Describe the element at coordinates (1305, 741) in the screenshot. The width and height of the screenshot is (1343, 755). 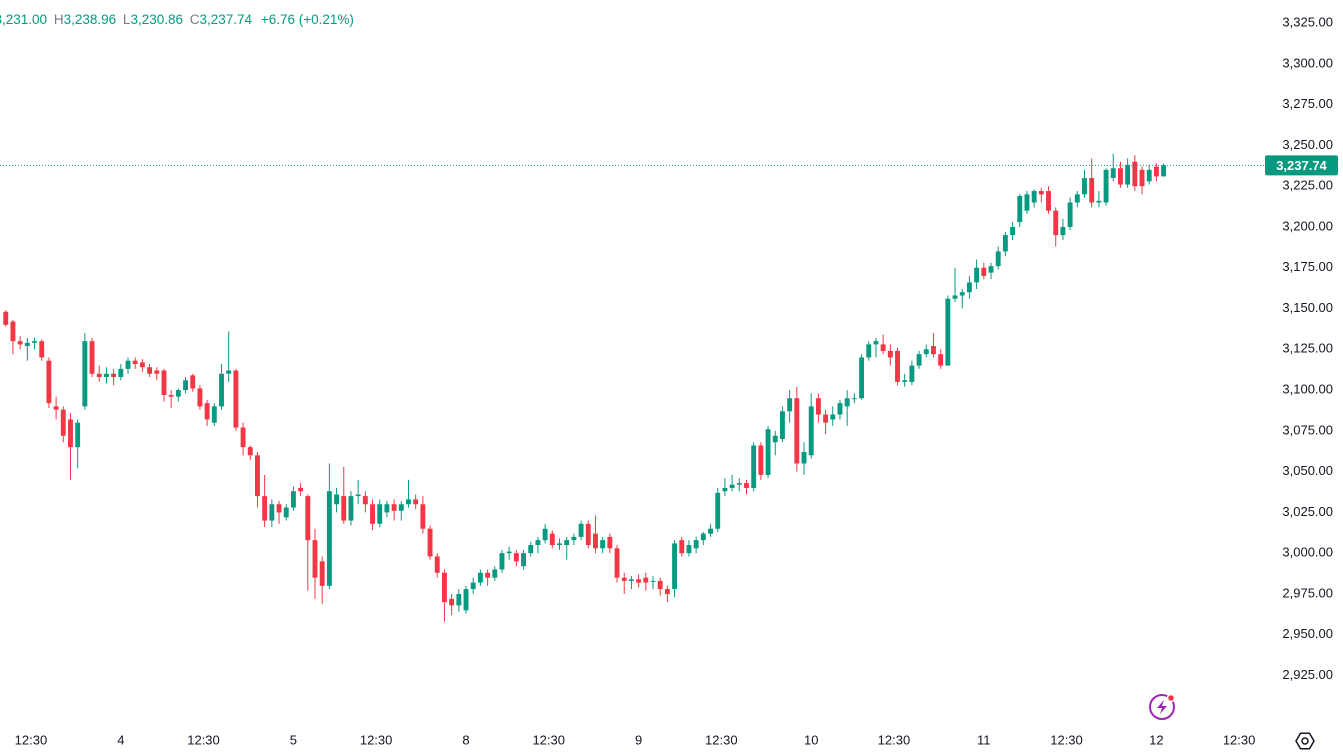
I see `settings-icon` at that location.